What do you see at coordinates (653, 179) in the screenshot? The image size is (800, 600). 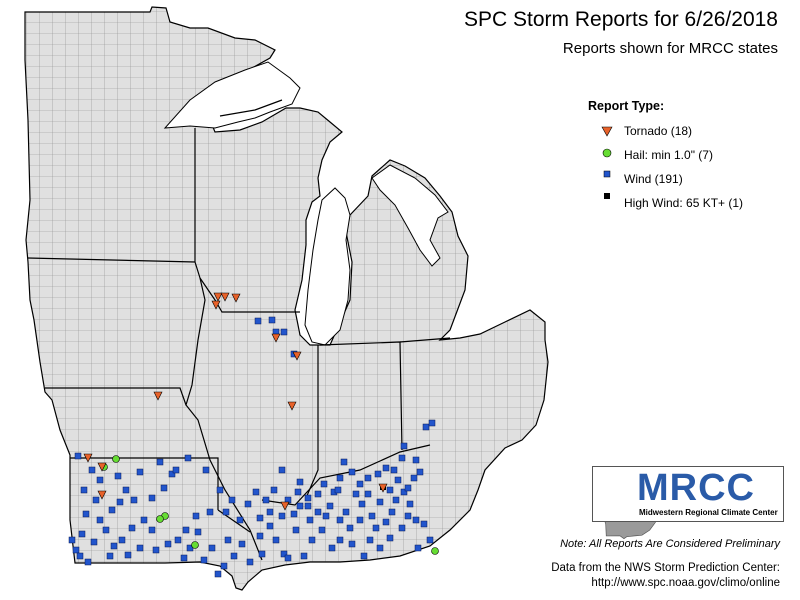 I see `legend-label: Wind (191)` at bounding box center [653, 179].